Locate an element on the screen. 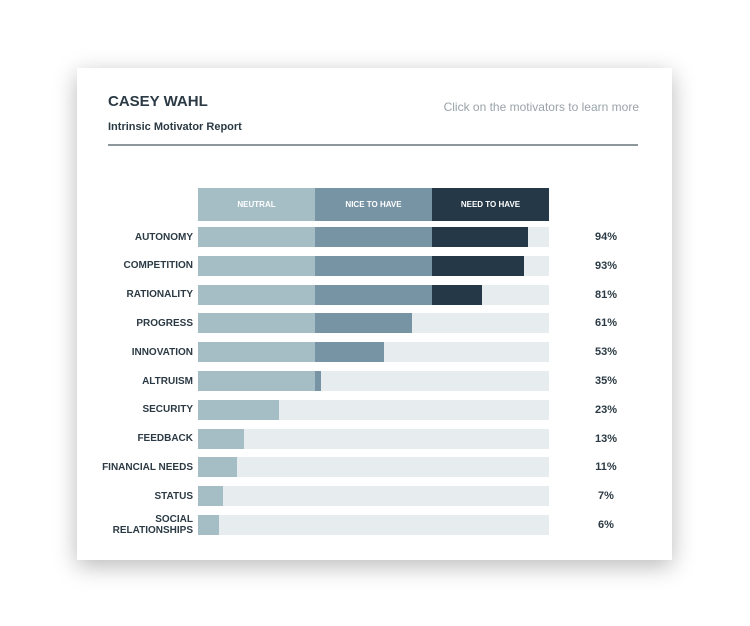  motivator-label: ALTRUISM is located at coordinates (167, 381).